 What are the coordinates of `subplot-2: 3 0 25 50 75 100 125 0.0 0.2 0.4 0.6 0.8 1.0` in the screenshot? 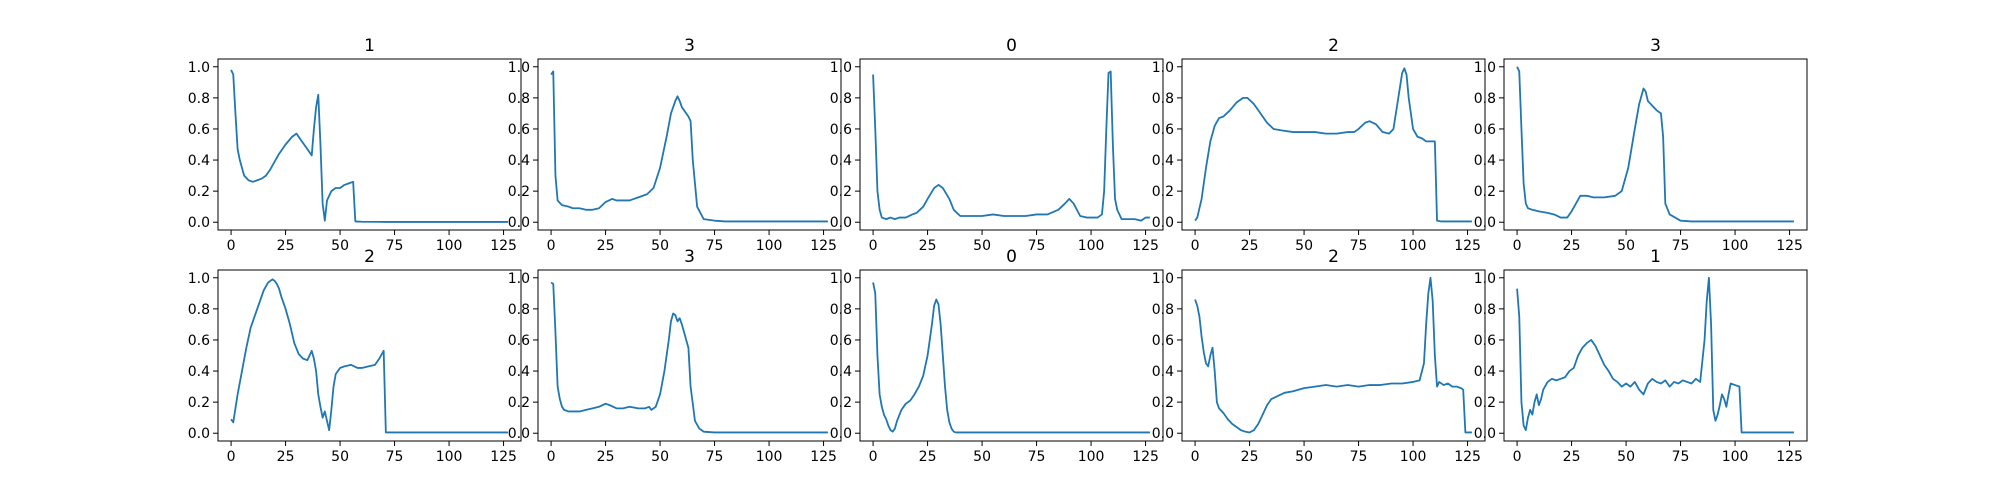 It's located at (675, 145).